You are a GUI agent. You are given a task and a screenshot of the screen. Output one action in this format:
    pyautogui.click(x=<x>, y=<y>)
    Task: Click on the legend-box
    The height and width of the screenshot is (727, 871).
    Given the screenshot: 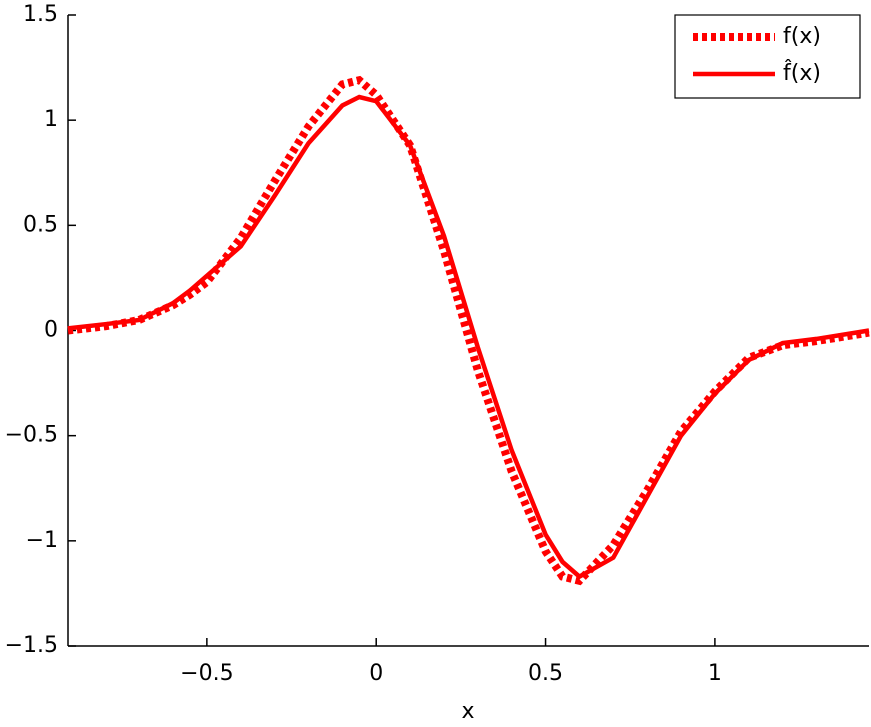 What is the action you would take?
    pyautogui.click(x=767, y=56)
    